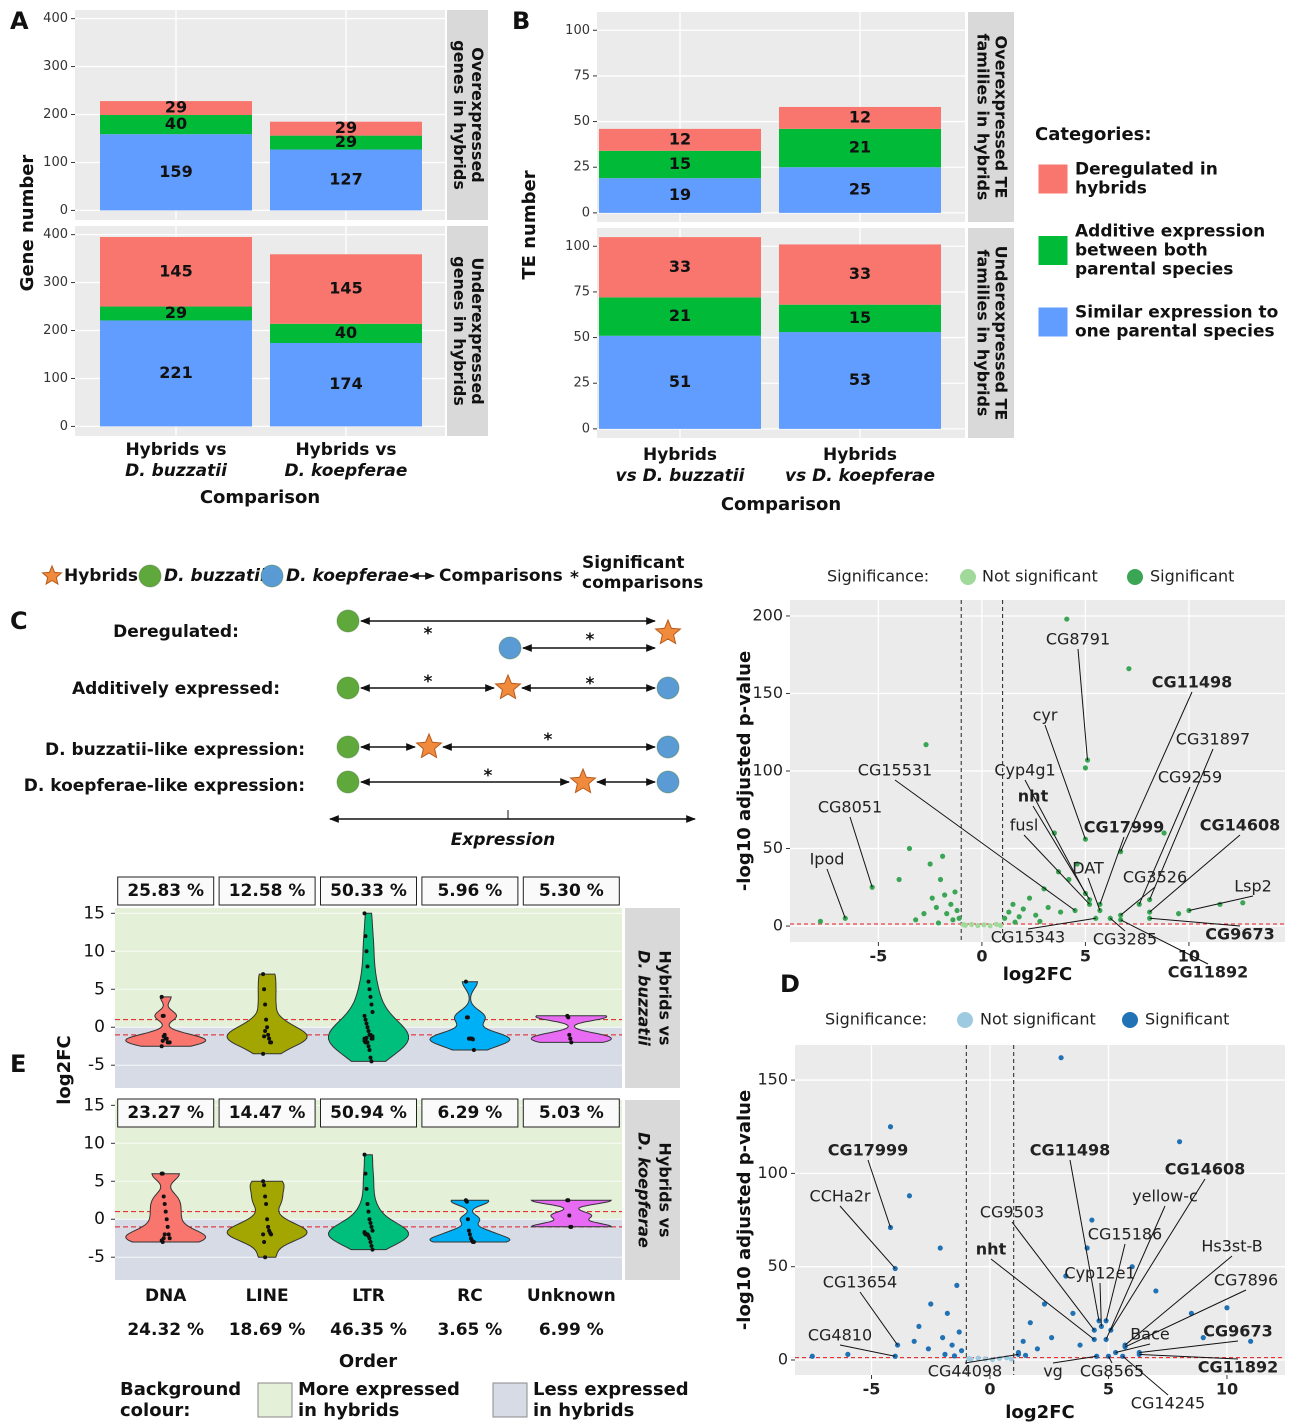  Describe the element at coordinates (1155, 877) in the screenshot. I see `gene-label: CG3526` at that location.